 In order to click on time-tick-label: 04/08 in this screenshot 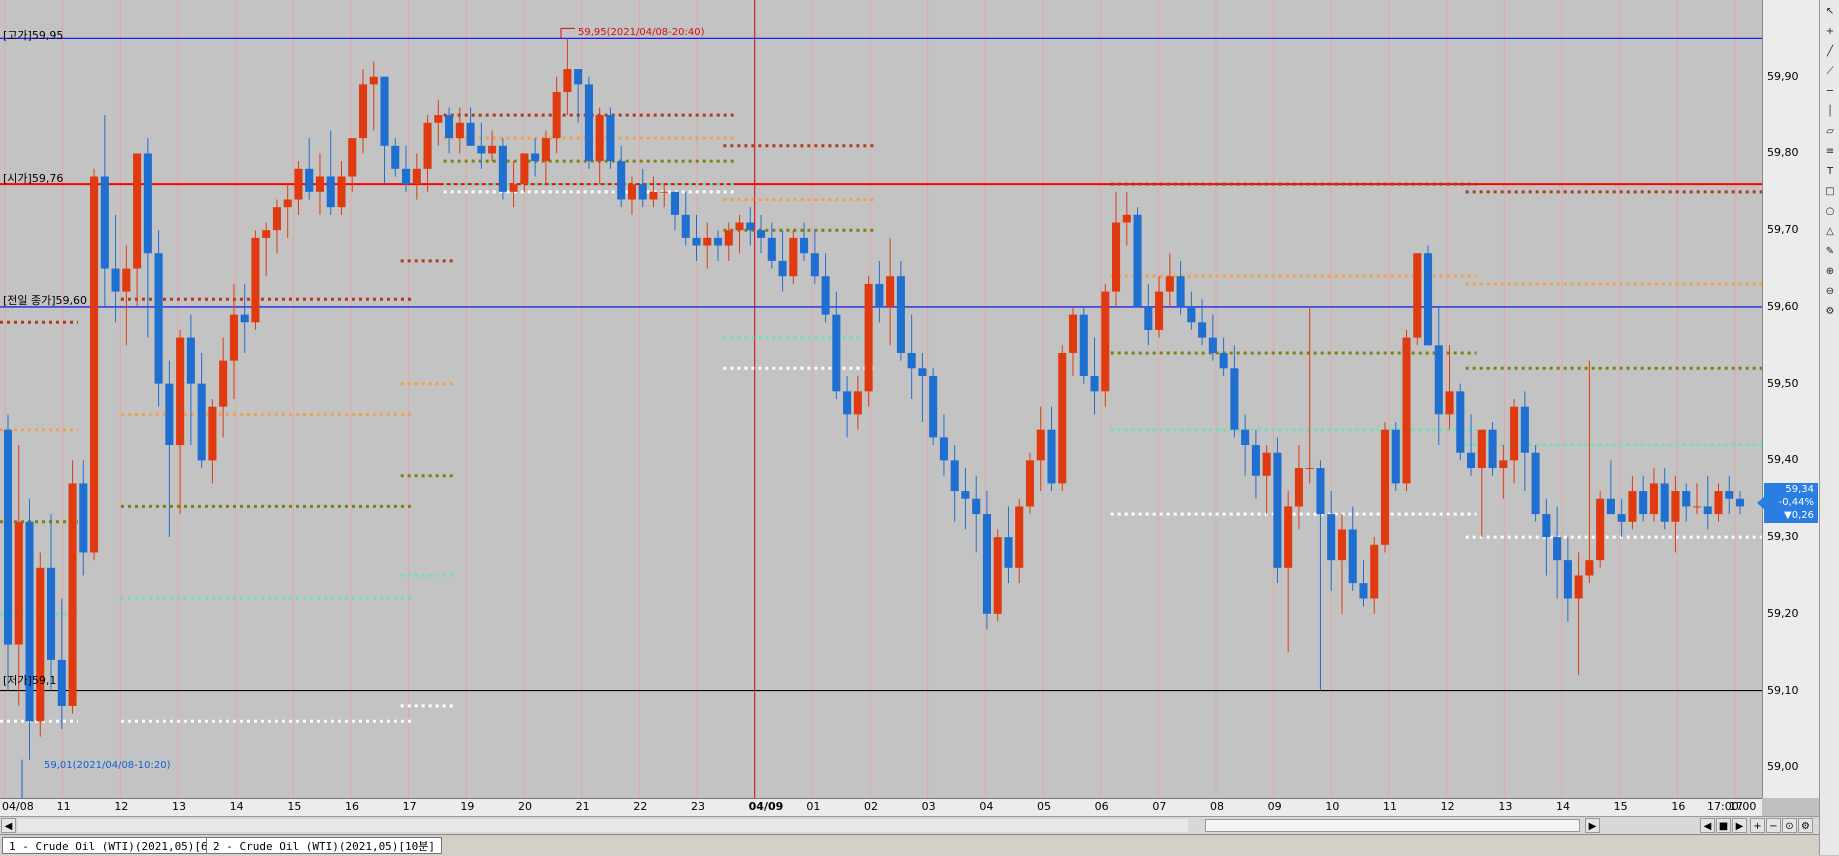, I will do `click(18, 806)`.